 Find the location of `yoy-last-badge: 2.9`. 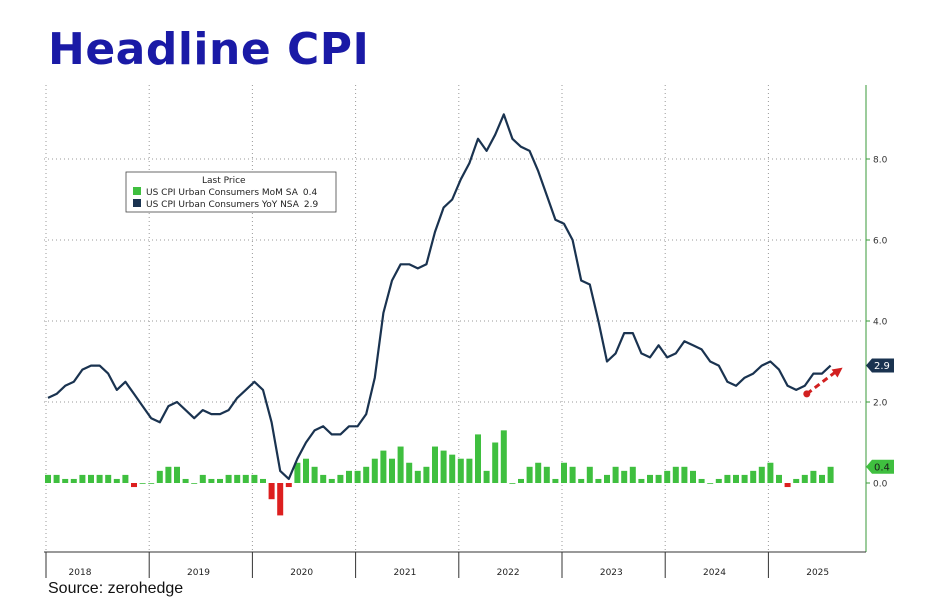

yoy-last-badge: 2.9 is located at coordinates (880, 365).